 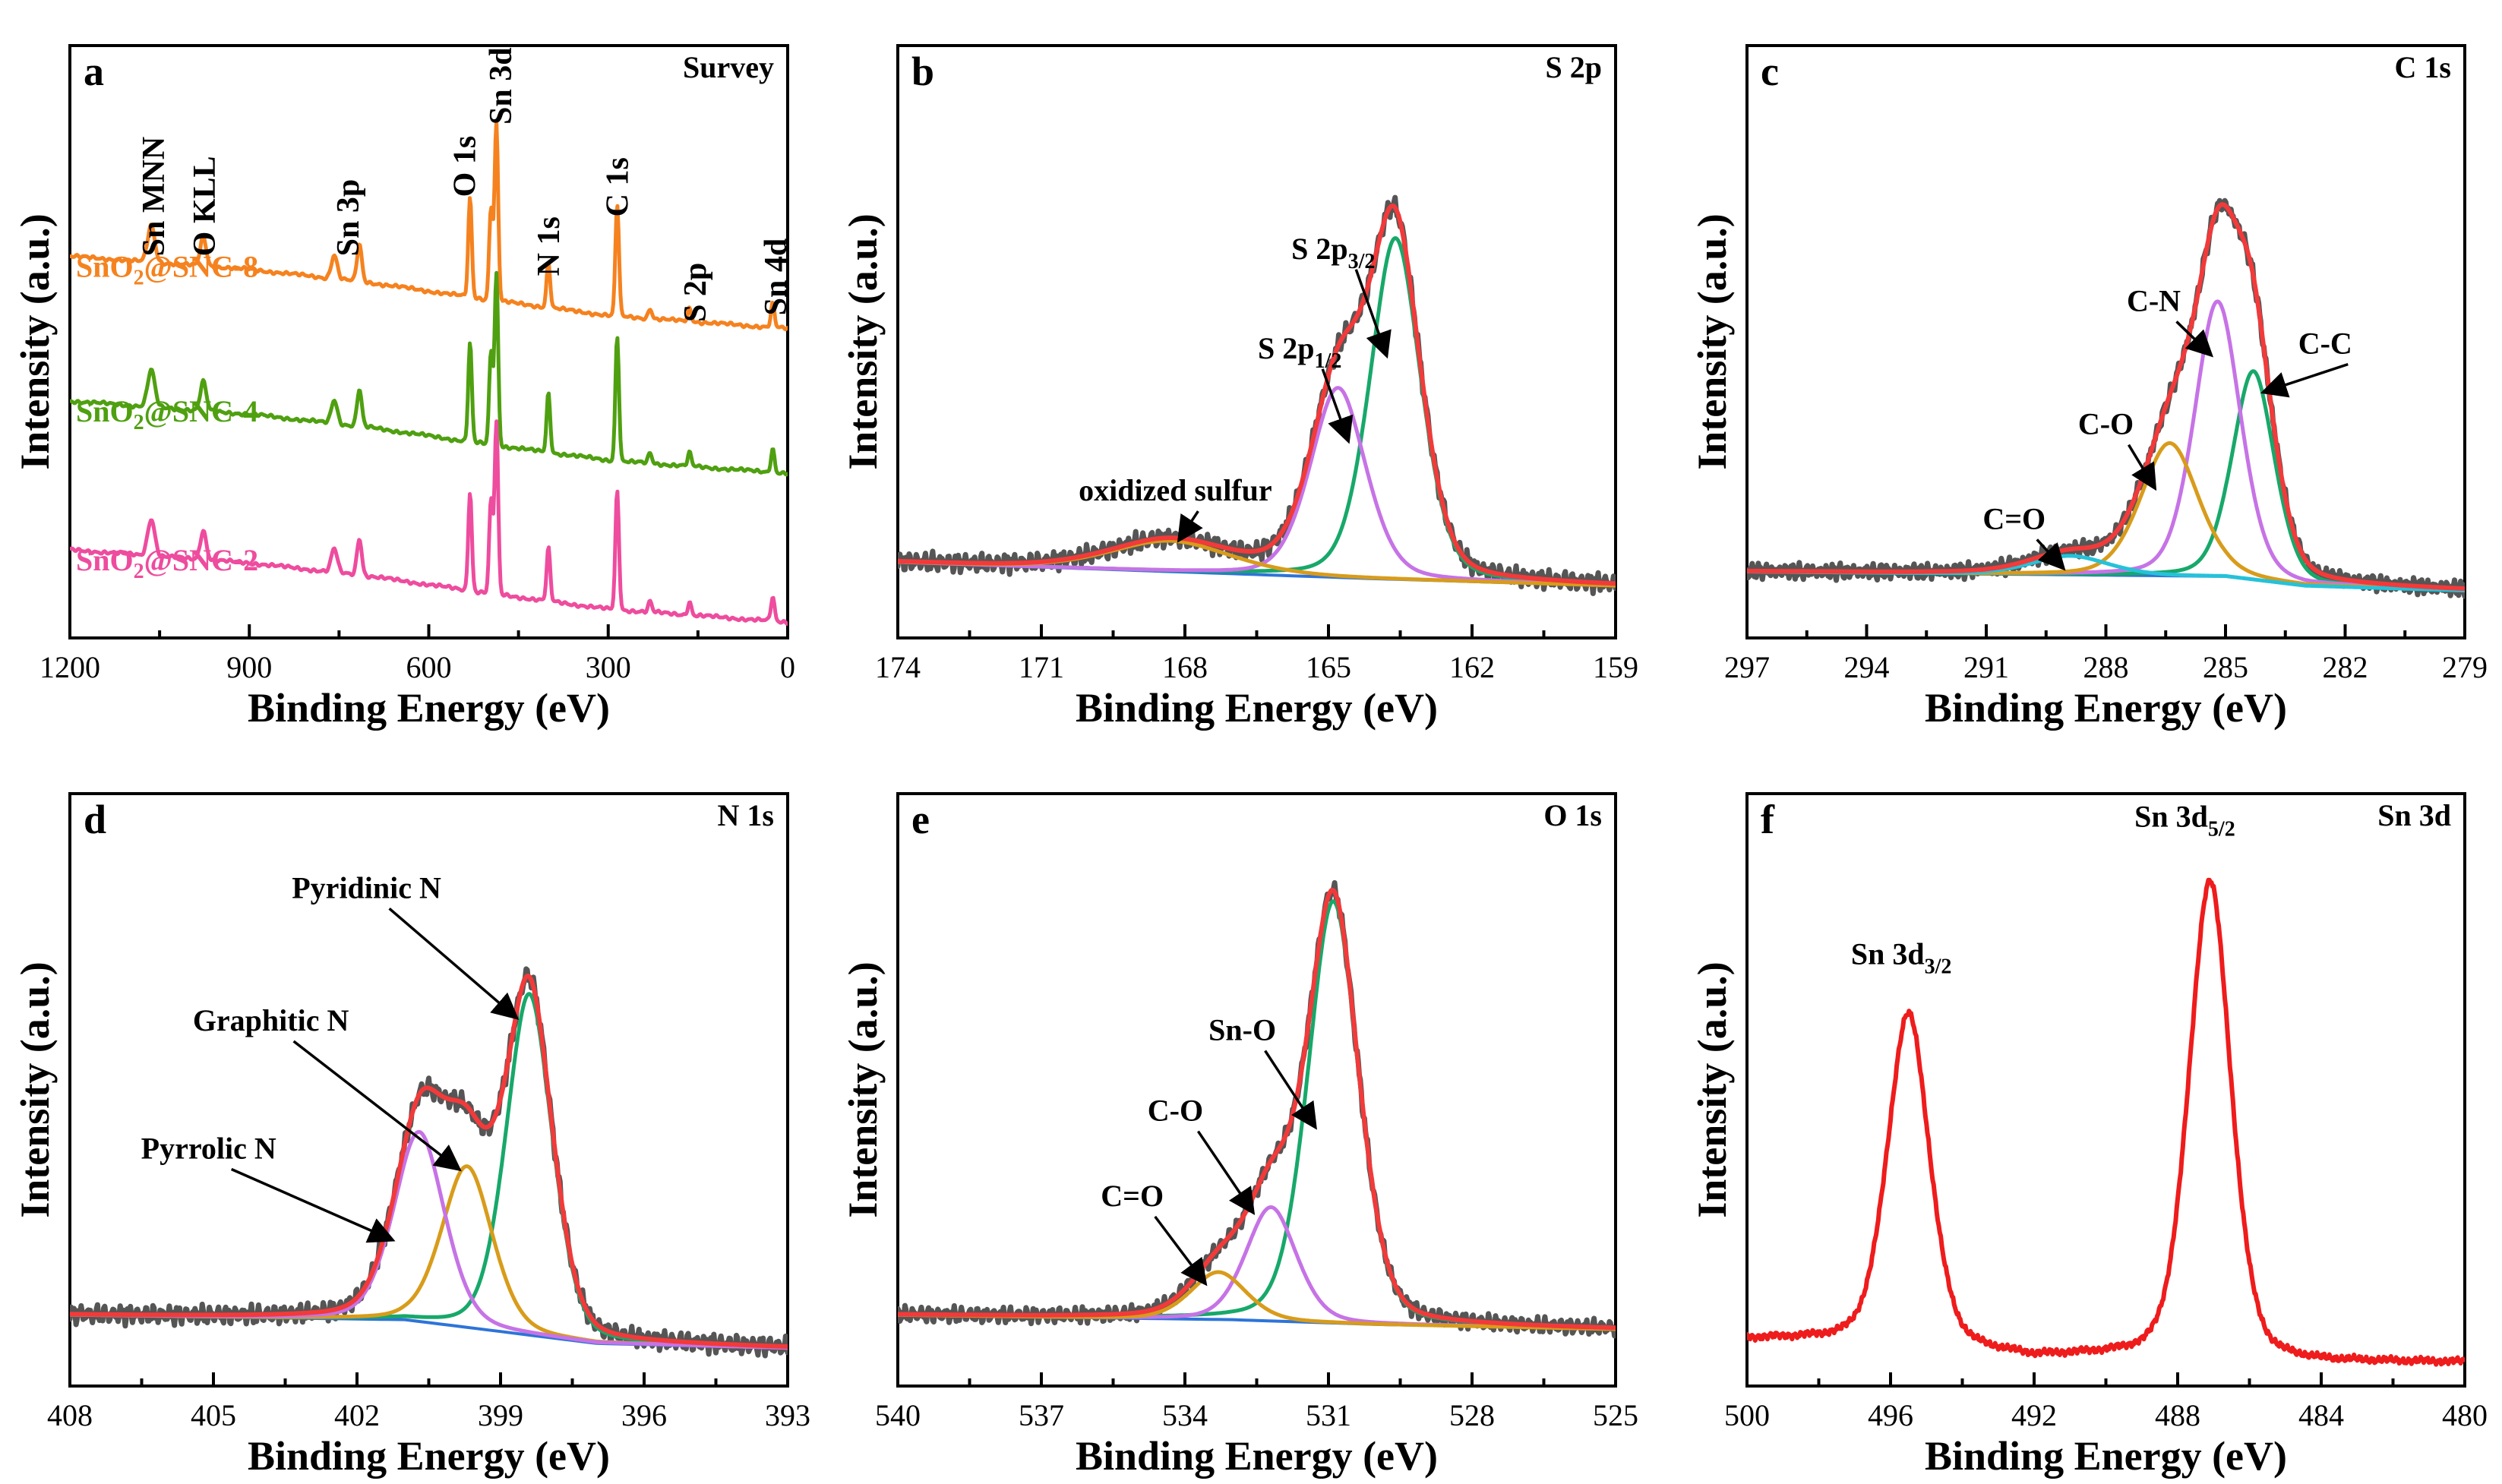 I want to click on x-tick-label: 396, so click(x=644, y=1415).